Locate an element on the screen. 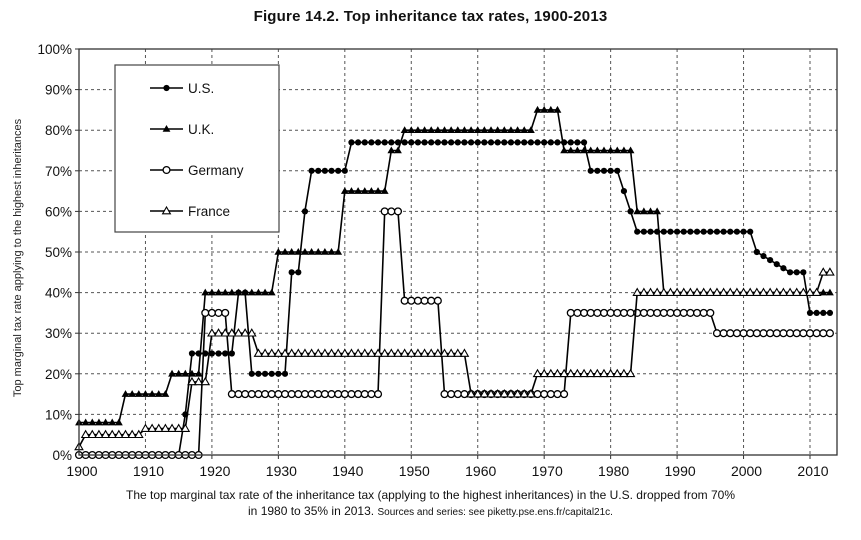 The height and width of the screenshot is (540, 861). x-tick-label: 1920 is located at coordinates (214, 471).